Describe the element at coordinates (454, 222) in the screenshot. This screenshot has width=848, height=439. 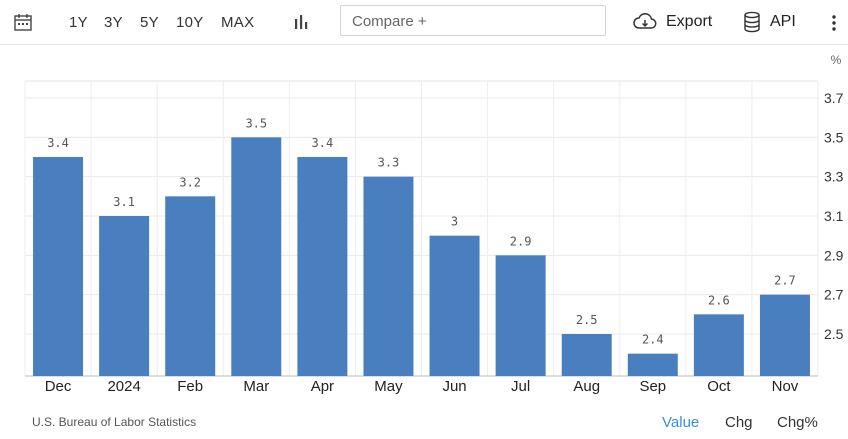
I see `bar-value-label: 3` at that location.